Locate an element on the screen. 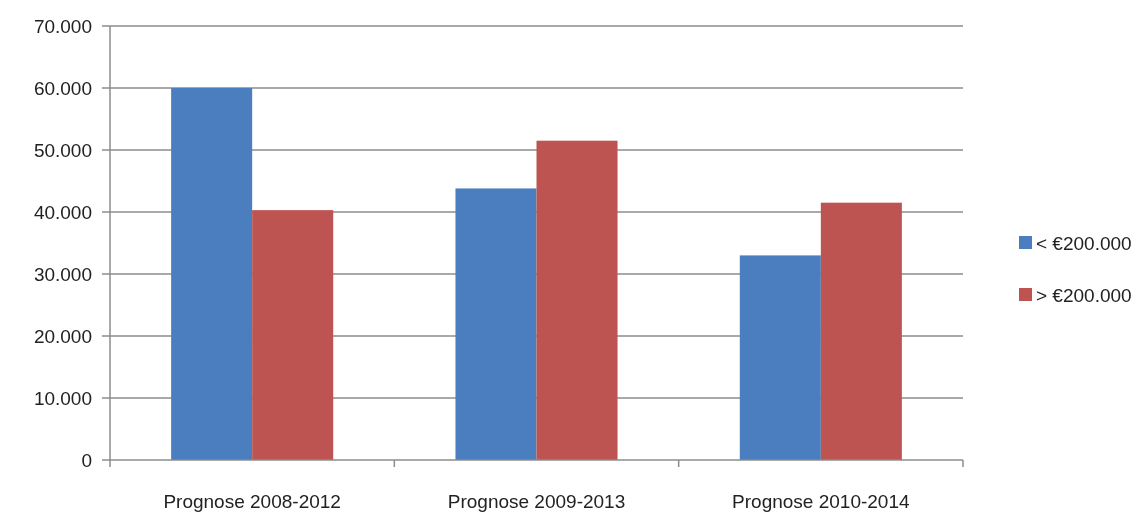 Image resolution: width=1148 pixels, height=513 pixels. x-tick-label: Prognose 2008-2012 is located at coordinates (252, 501).